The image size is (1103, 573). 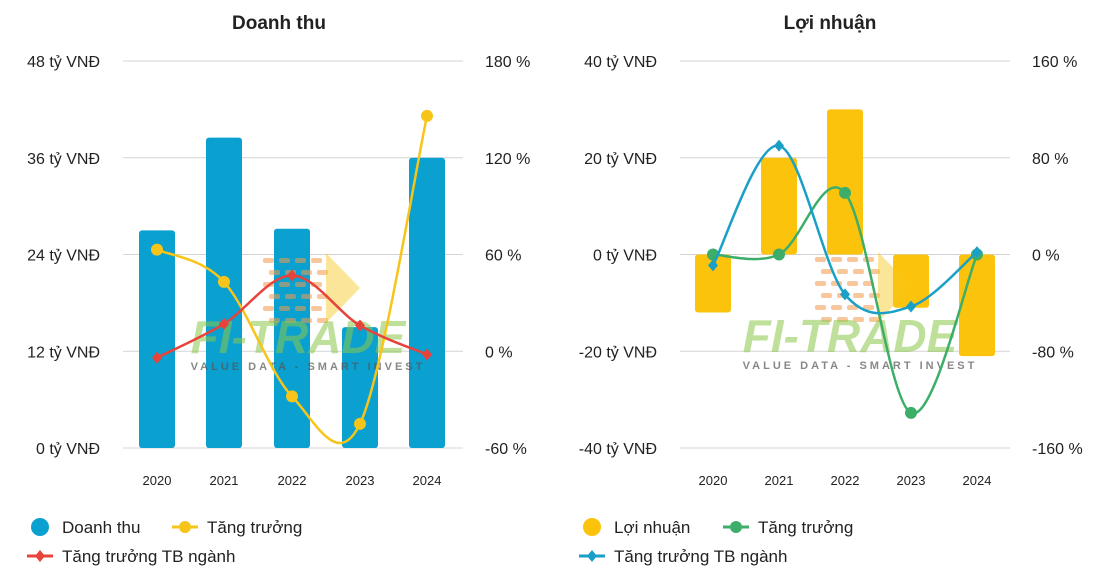 What do you see at coordinates (292, 480) in the screenshot?
I see `x-tick-label: 2022` at bounding box center [292, 480].